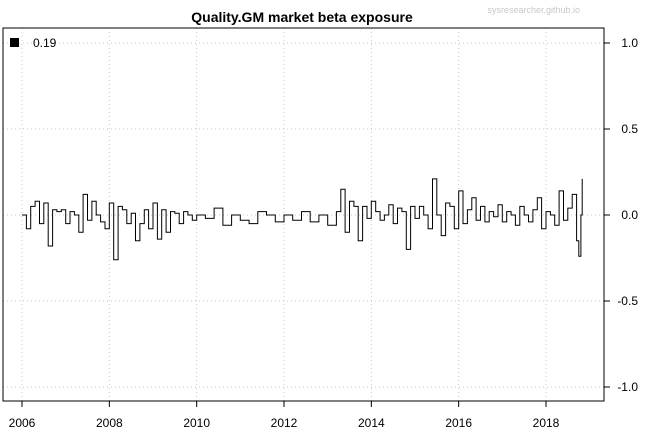  Describe the element at coordinates (627, 387) in the screenshot. I see `y-tick-label: -1.0` at that location.